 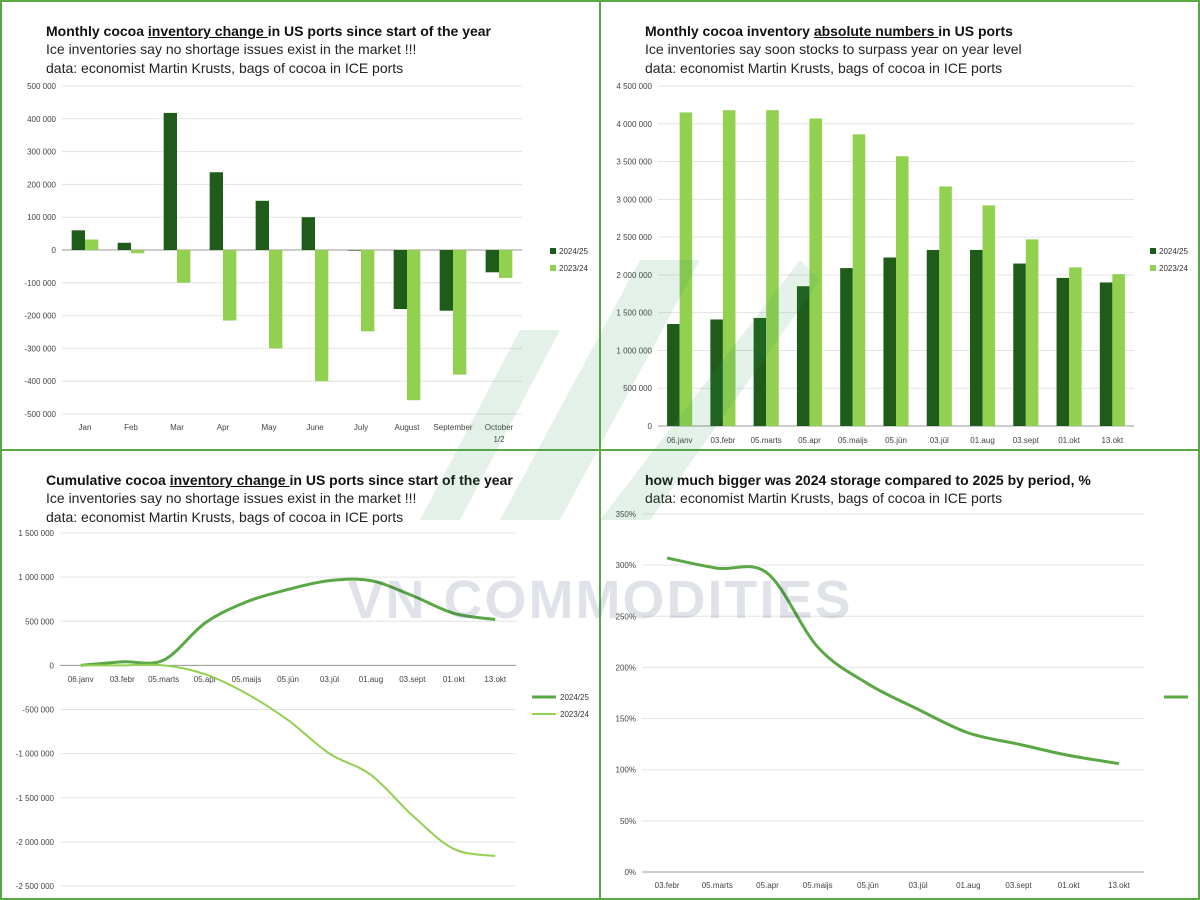 What do you see at coordinates (361, 427) in the screenshot?
I see `x-tick-label: July` at bounding box center [361, 427].